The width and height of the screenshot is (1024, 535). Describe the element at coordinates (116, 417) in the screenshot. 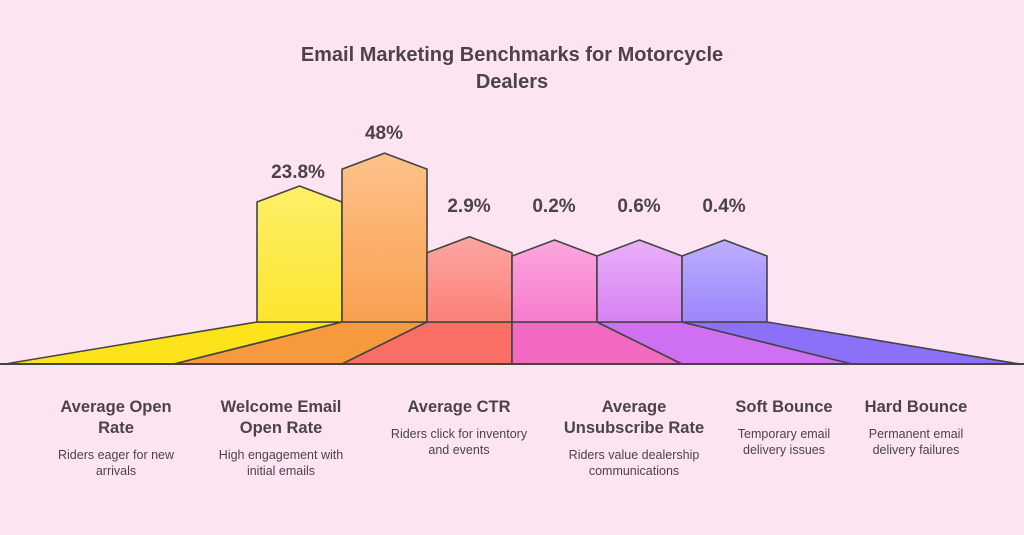

I see `category-title: Average Open Rate` at that location.